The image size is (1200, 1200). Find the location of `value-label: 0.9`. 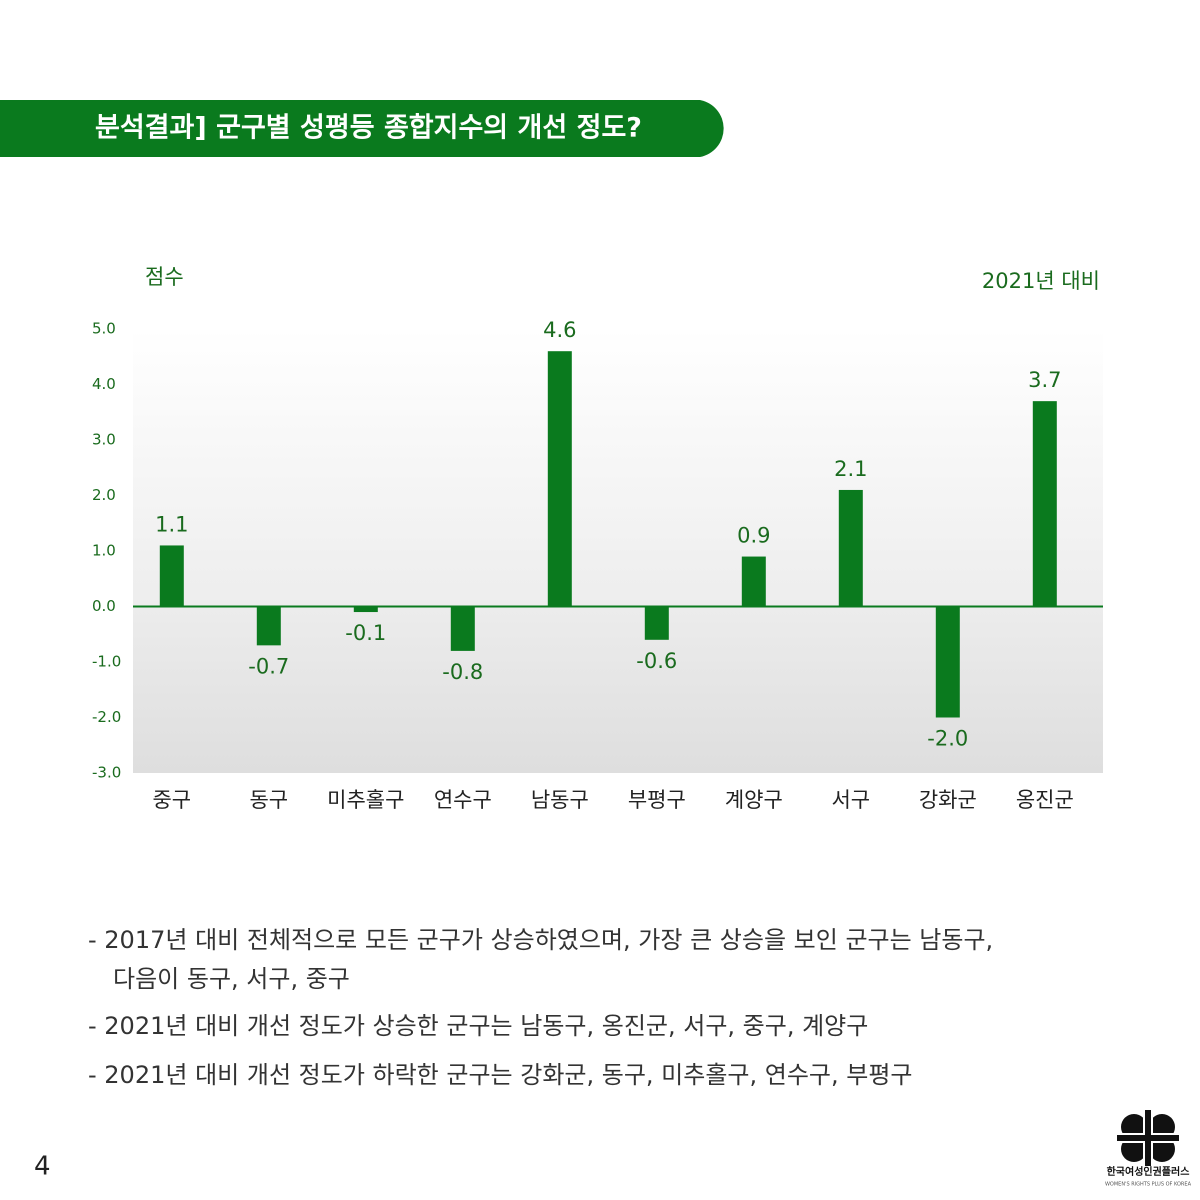

value-label: 0.9 is located at coordinates (753, 536).